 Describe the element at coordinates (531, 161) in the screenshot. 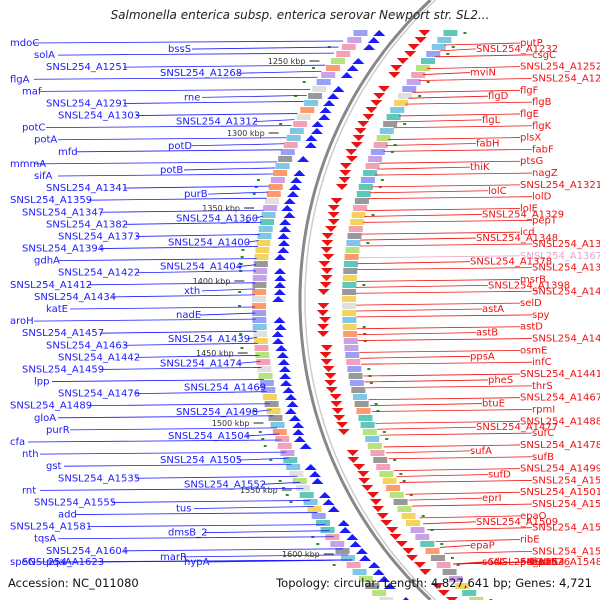

I see `gene-label: ptsG` at that location.